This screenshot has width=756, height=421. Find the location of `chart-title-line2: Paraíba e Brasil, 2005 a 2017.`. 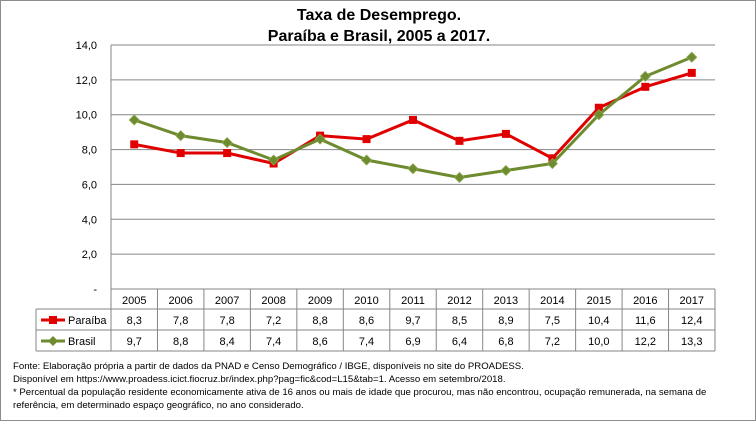

chart-title-line2: Paraíba e Brasil, 2005 a 2017. is located at coordinates (379, 36).